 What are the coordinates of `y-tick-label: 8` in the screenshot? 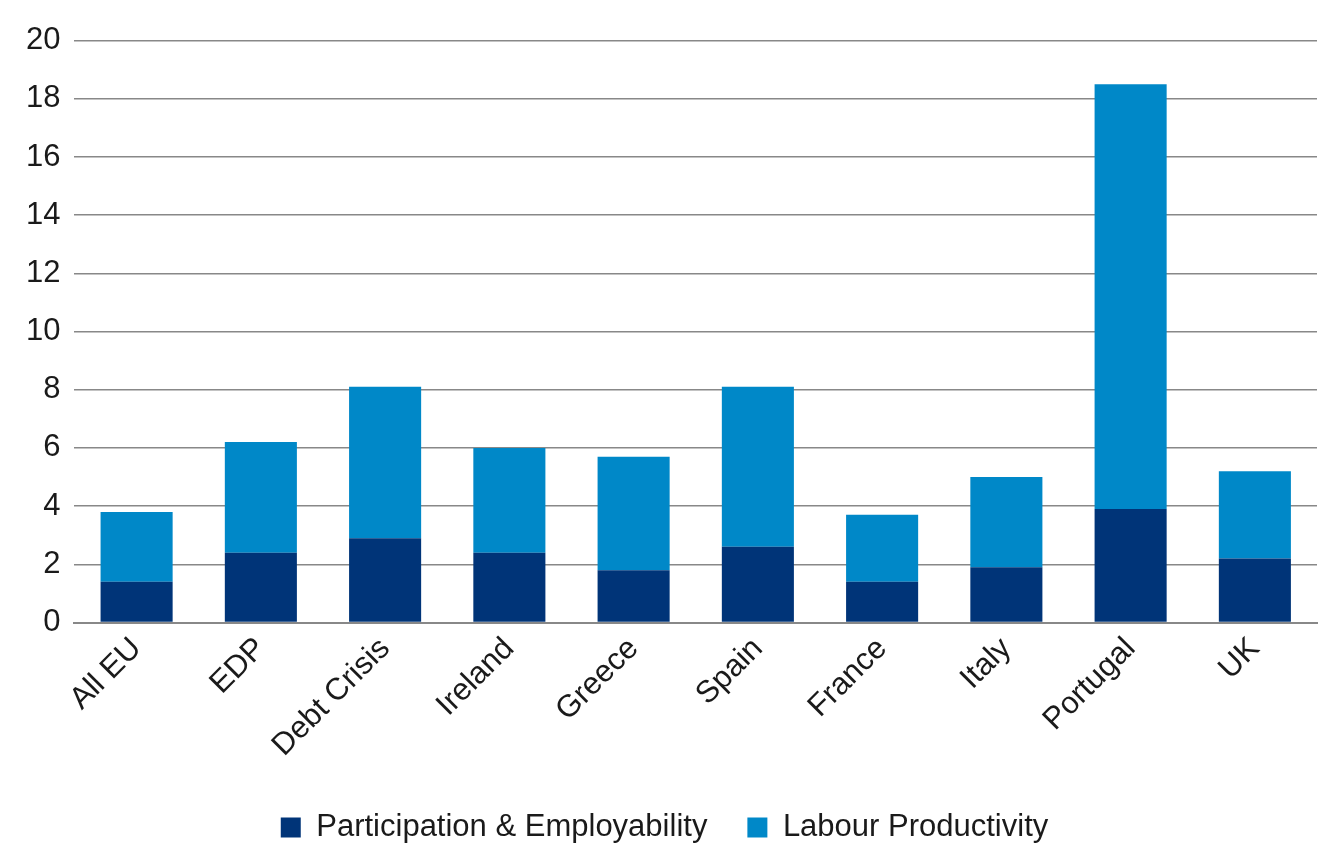 It's located at (52, 388).